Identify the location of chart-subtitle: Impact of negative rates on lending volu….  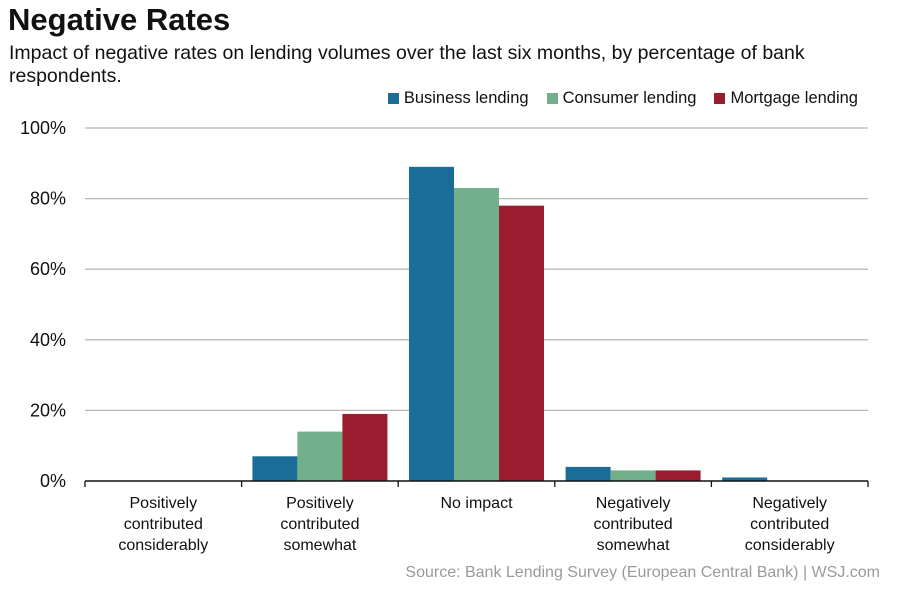
(407, 64).